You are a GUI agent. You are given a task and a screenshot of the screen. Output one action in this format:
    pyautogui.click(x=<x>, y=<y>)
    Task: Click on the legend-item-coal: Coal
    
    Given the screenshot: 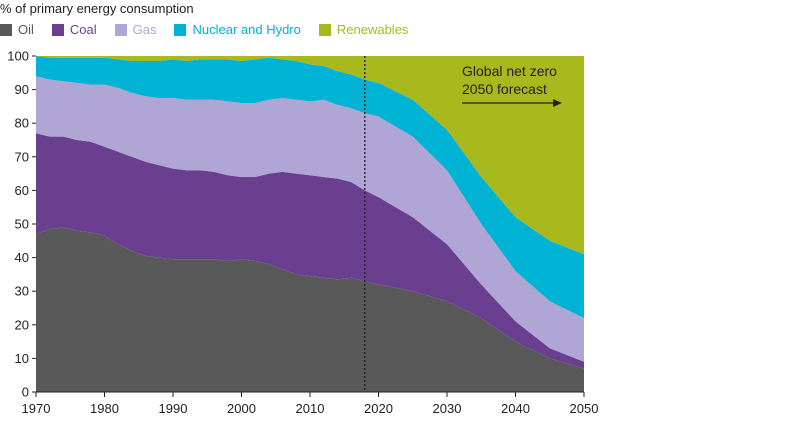 What is the action you would take?
    pyautogui.click(x=74, y=29)
    